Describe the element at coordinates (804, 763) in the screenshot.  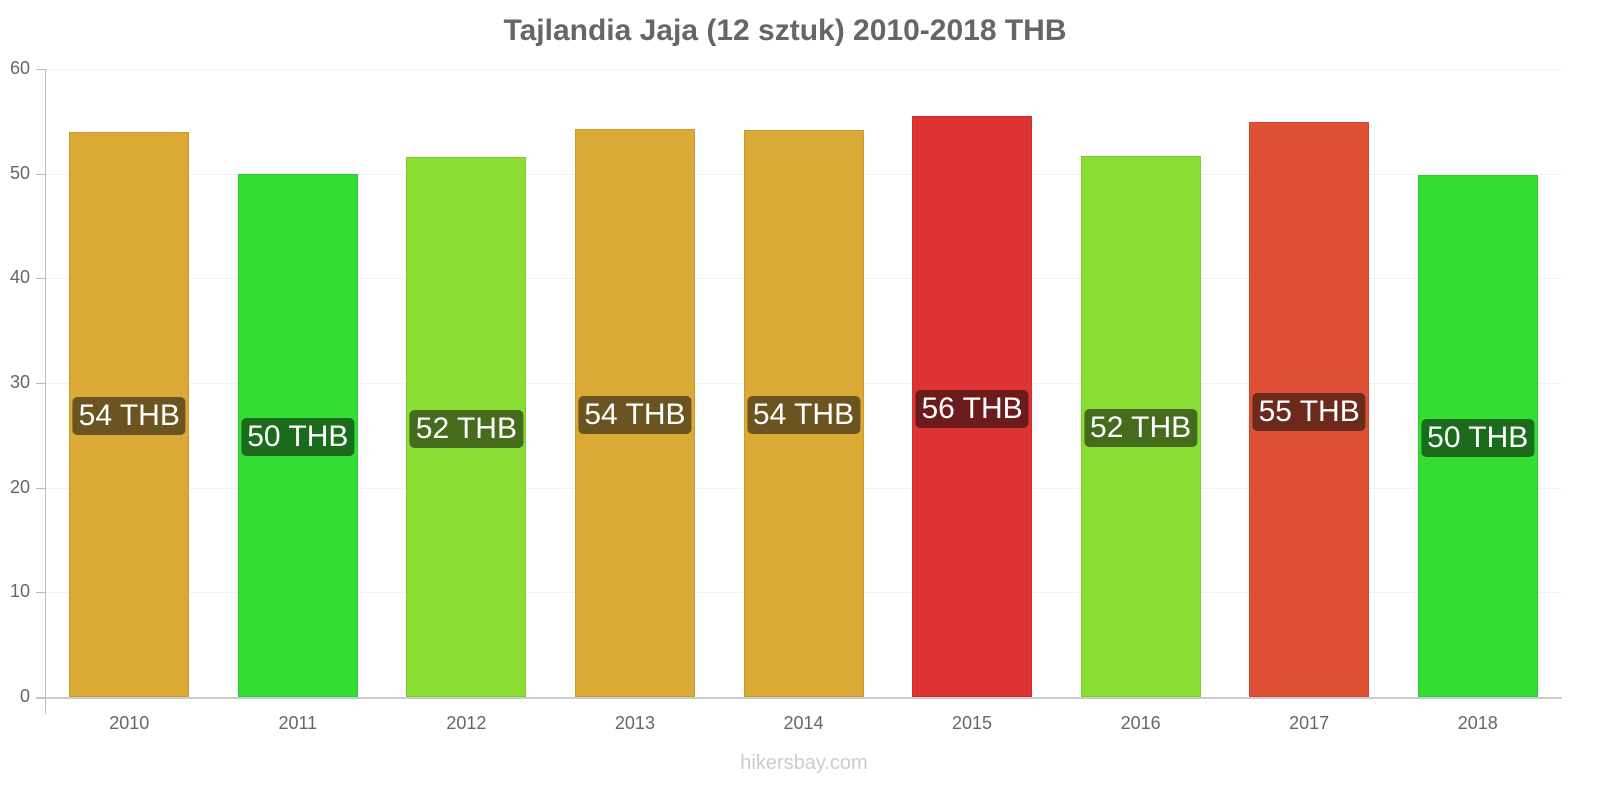
I see `watermark: hikersbay.com` at that location.